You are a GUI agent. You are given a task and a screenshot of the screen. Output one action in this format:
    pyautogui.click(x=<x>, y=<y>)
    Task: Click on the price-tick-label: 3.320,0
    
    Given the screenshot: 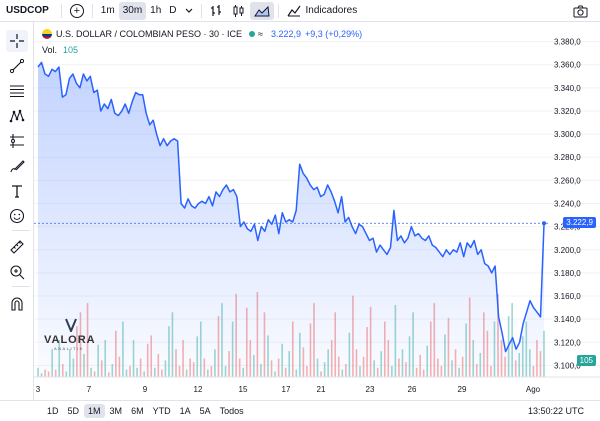 What is the action you would take?
    pyautogui.click(x=567, y=111)
    